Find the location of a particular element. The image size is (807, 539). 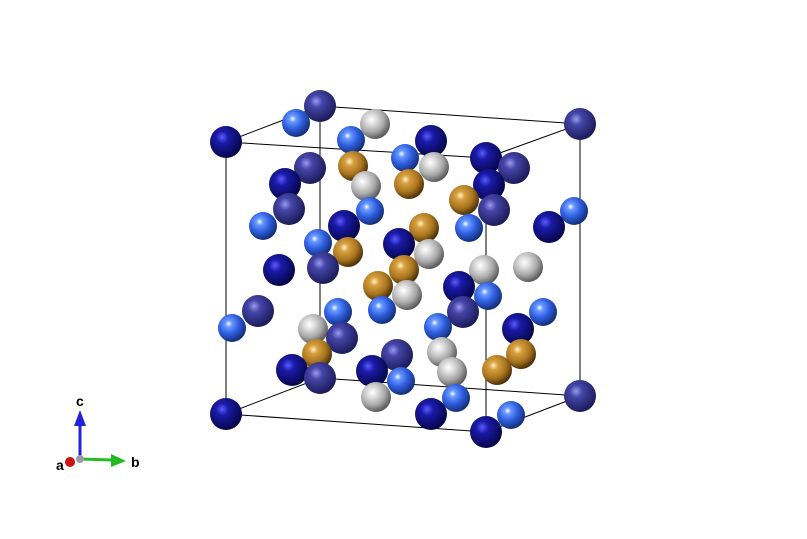

axis-origin is located at coordinates (80, 459).